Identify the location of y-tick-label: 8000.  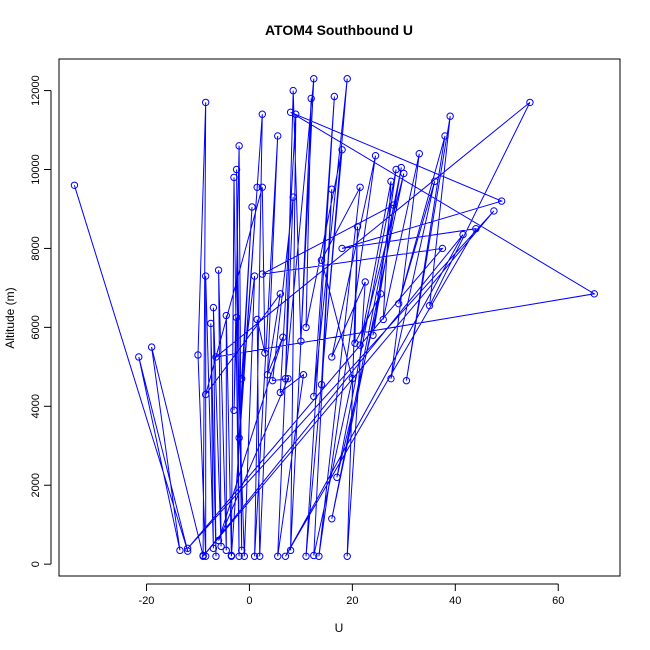
(36, 248).